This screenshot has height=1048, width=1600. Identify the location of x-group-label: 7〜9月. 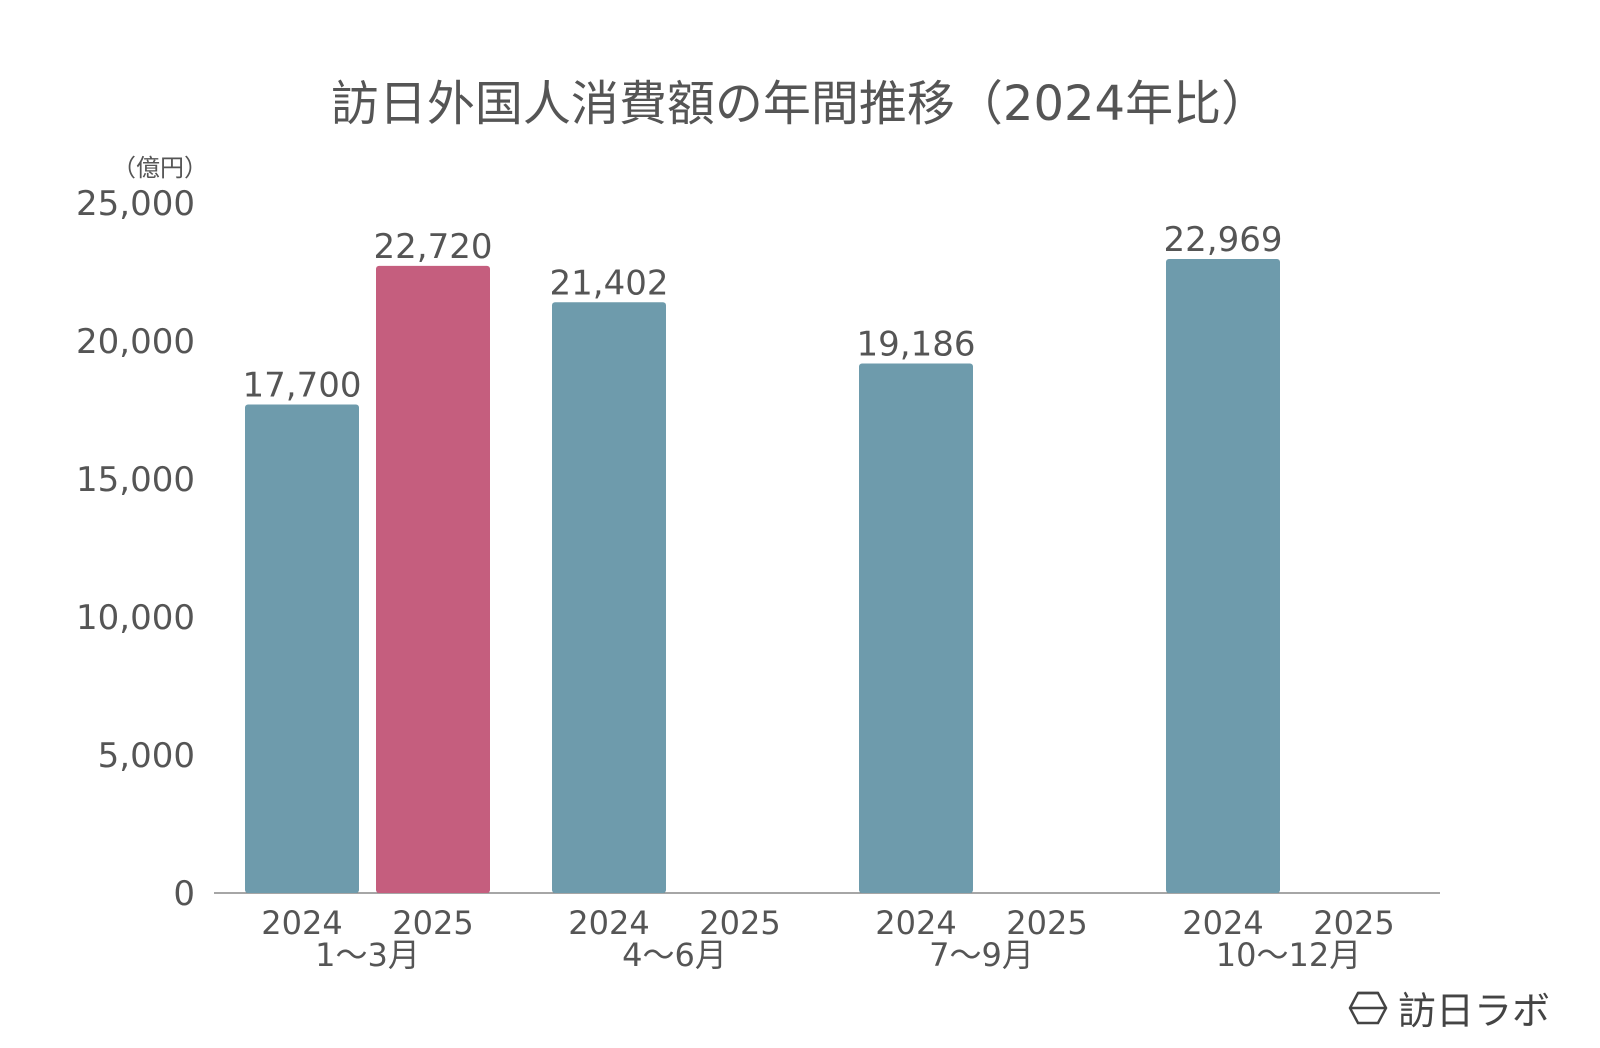
(981, 955).